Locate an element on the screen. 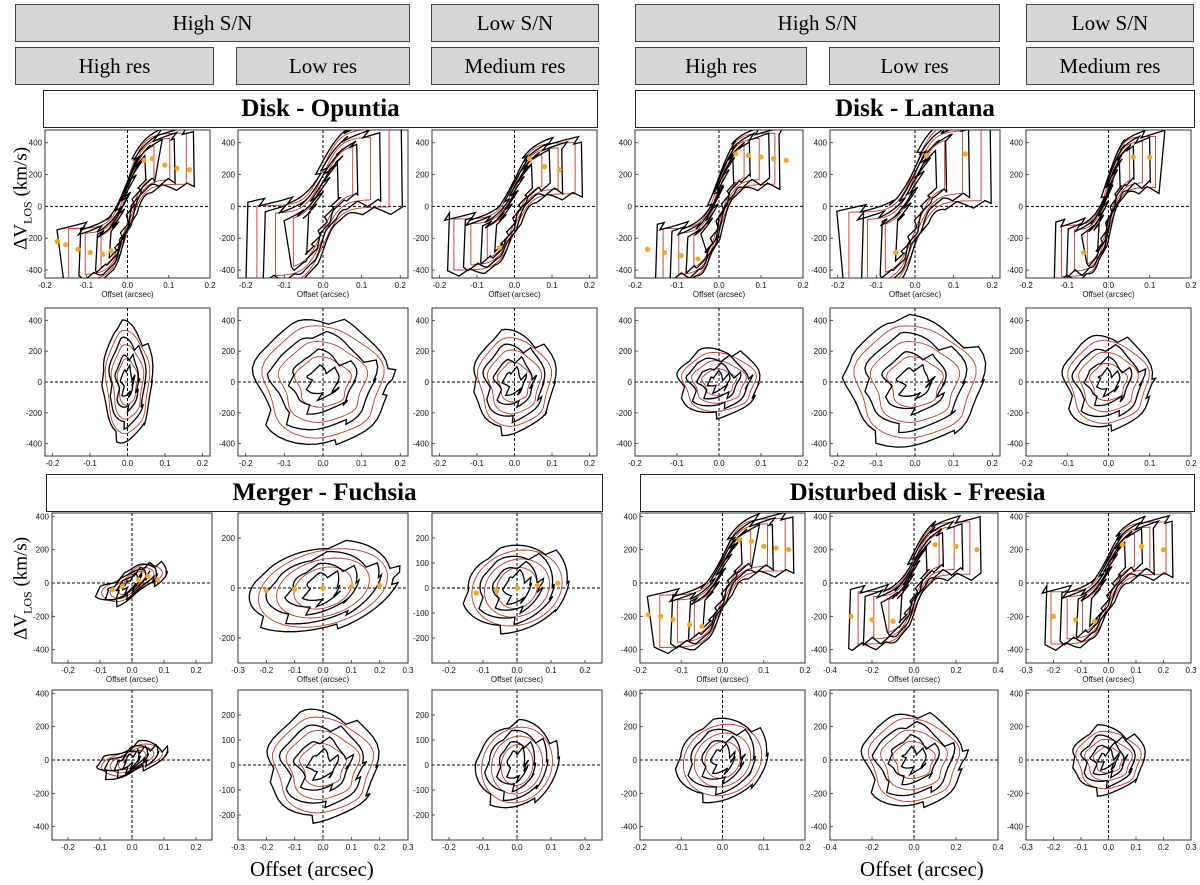 This screenshot has height=885, width=1200. header-right-low-res-label: Low res is located at coordinates (914, 65).